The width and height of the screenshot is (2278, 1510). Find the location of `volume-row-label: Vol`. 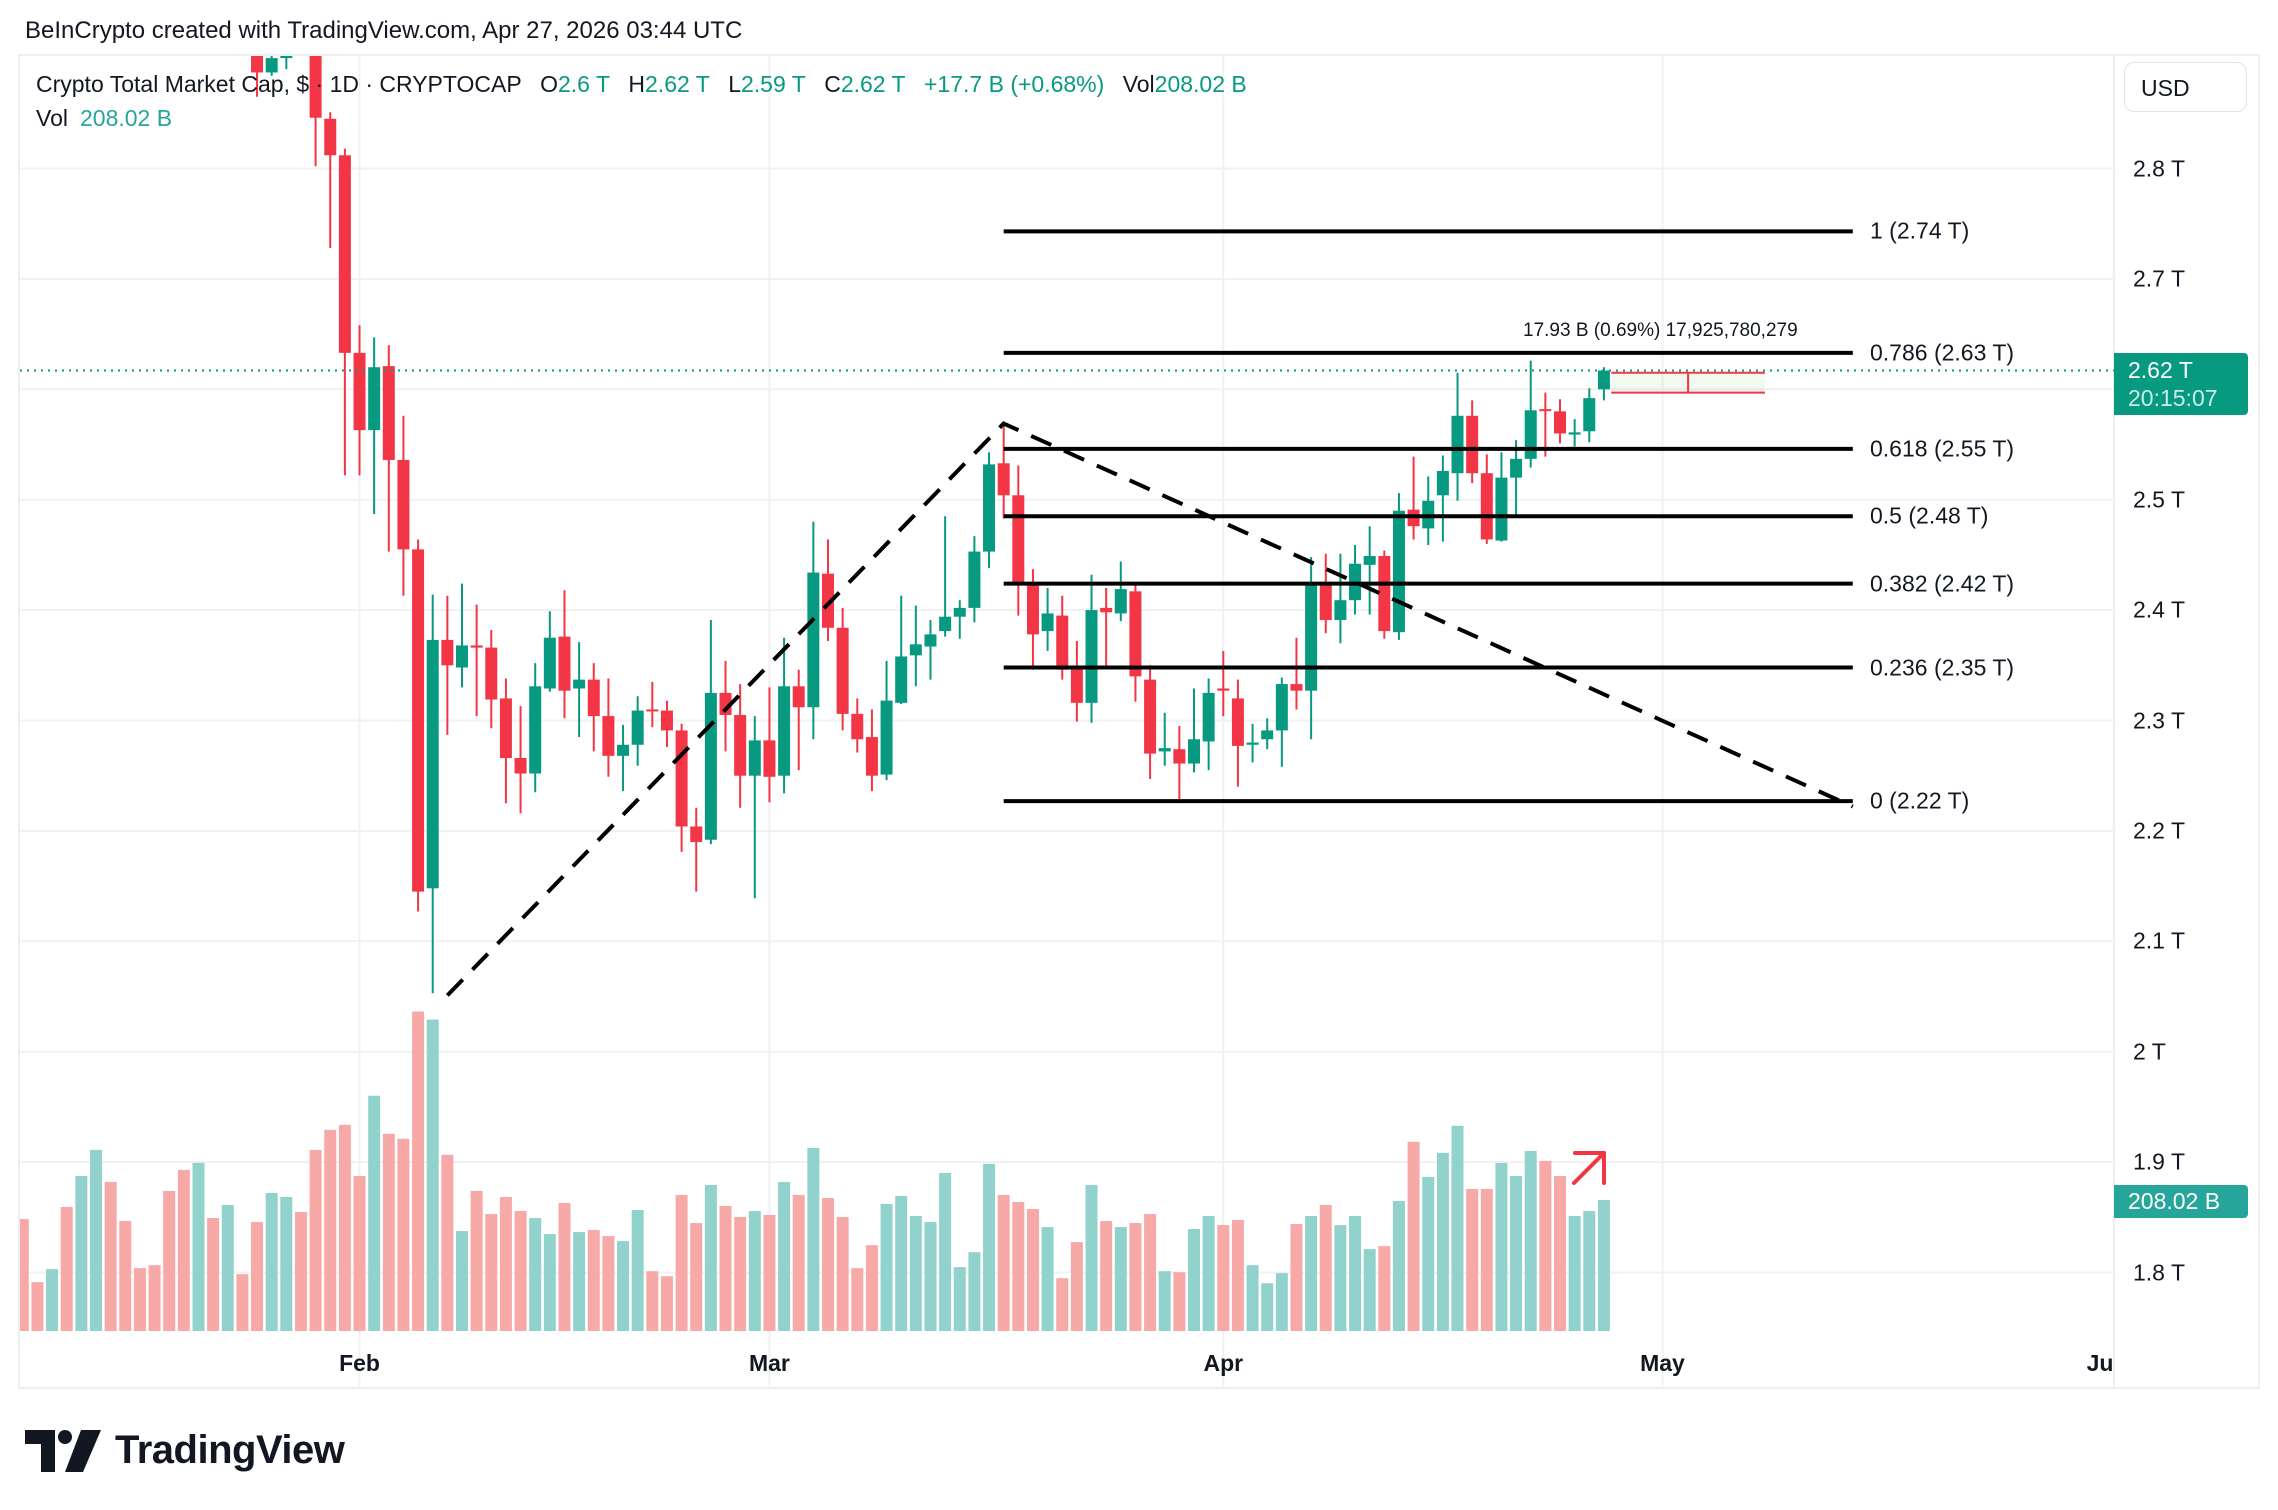

volume-row-label: Vol is located at coordinates (52, 118).